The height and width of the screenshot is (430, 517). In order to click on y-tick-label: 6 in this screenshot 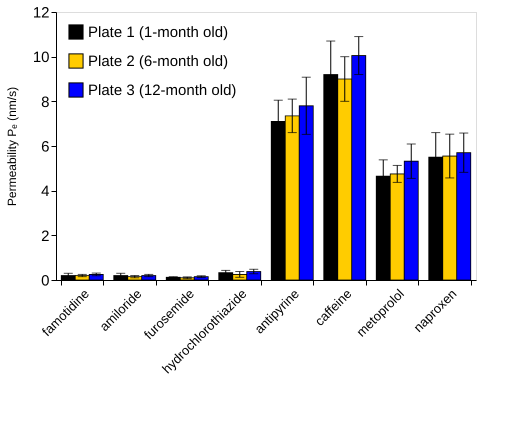, I will do `click(45, 147)`.